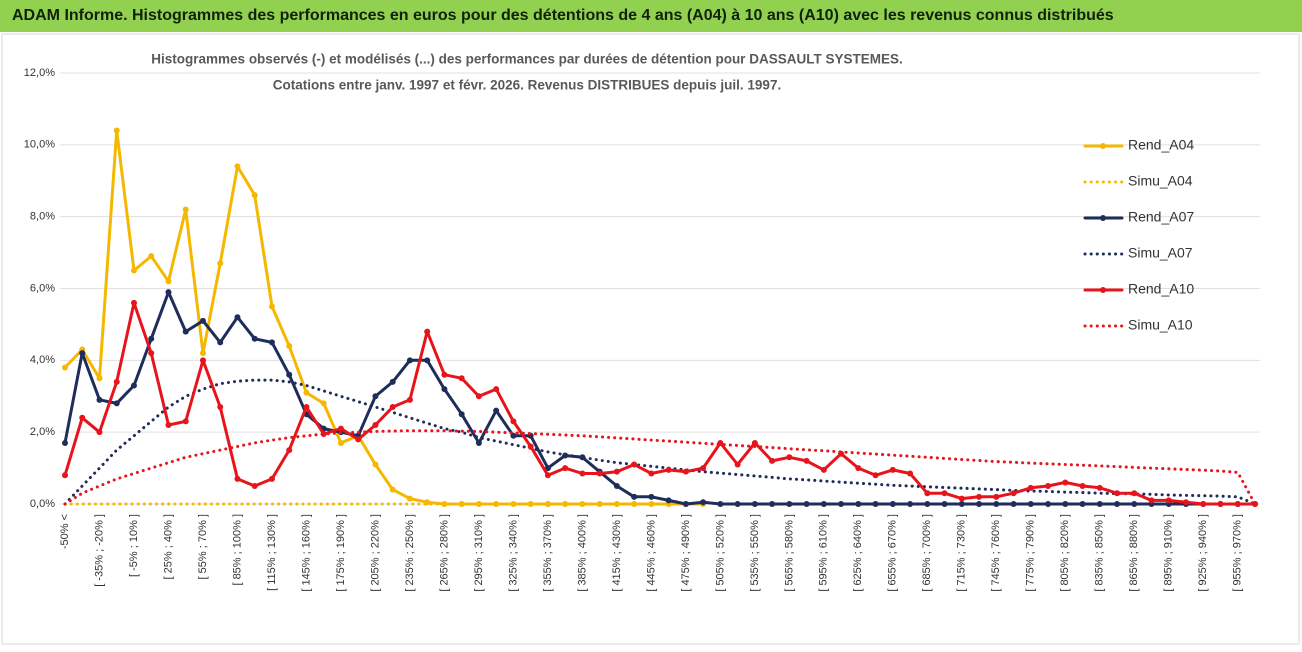 Image resolution: width=1302 pixels, height=652 pixels. What do you see at coordinates (755, 553) in the screenshot?
I see `x-tick-label: [ 535% ; 550% ]` at bounding box center [755, 553].